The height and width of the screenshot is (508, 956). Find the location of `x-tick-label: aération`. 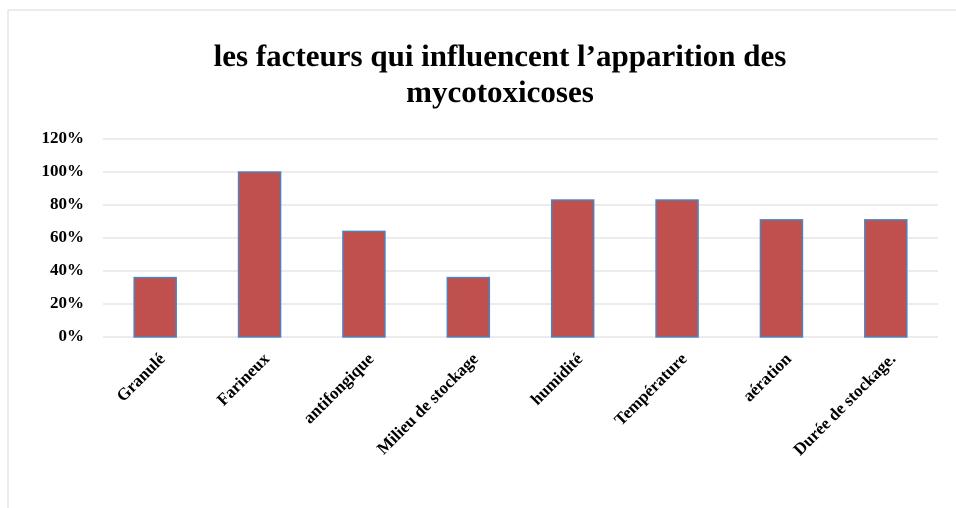

x-tick-label: aération is located at coordinates (767, 377).